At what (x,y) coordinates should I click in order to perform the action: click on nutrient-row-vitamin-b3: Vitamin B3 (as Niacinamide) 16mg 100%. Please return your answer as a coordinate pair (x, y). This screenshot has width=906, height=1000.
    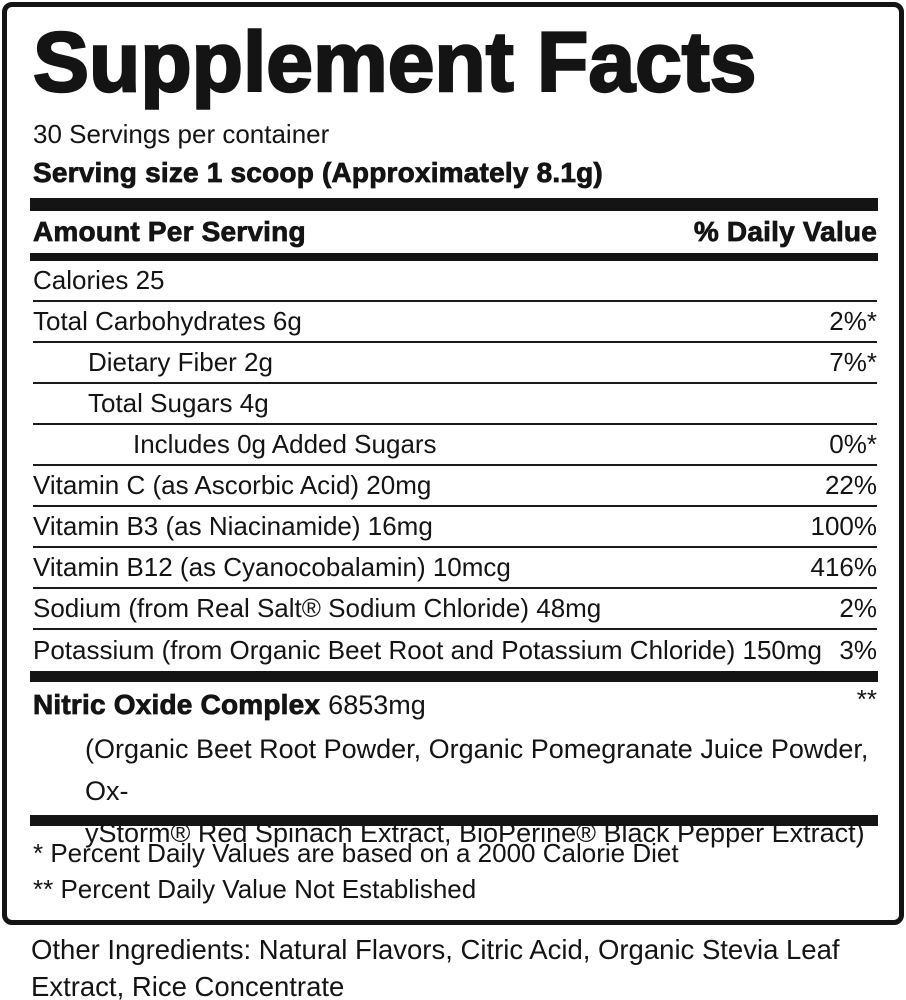
    Looking at the image, I should click on (455, 528).